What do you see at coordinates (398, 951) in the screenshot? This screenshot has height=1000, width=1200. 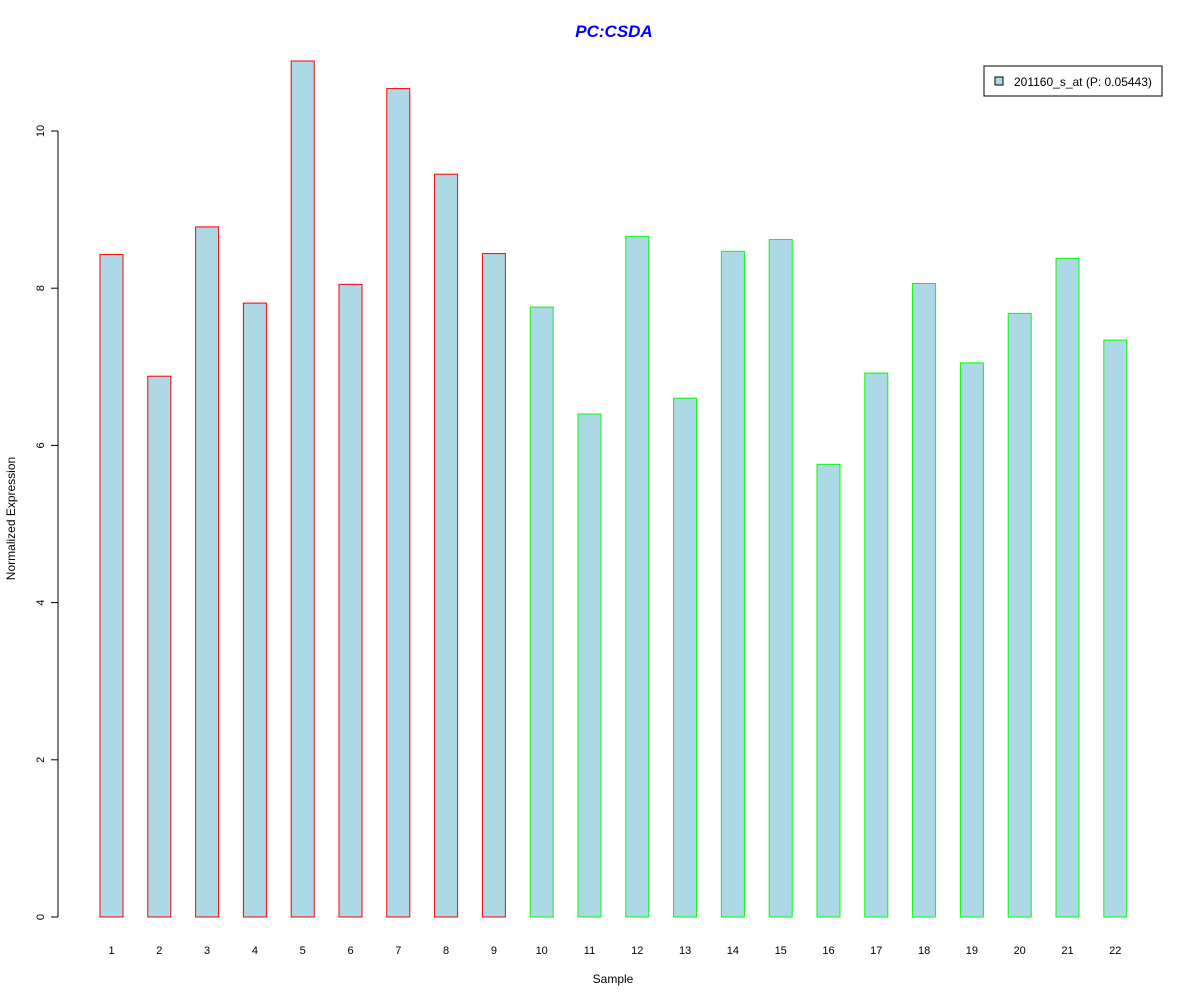 I see `x-tick-label: 7` at bounding box center [398, 951].